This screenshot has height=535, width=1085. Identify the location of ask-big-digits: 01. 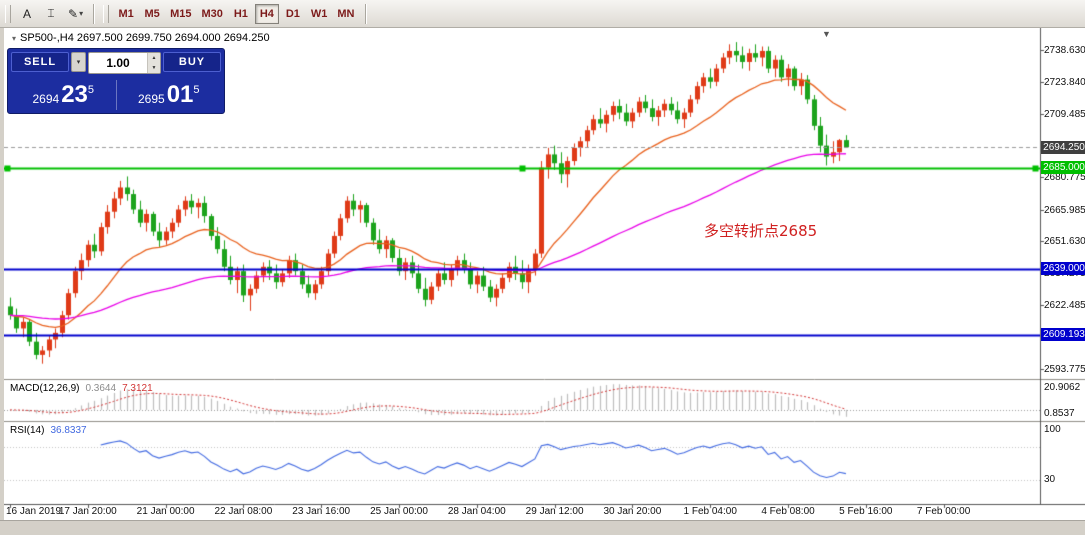
(180, 94).